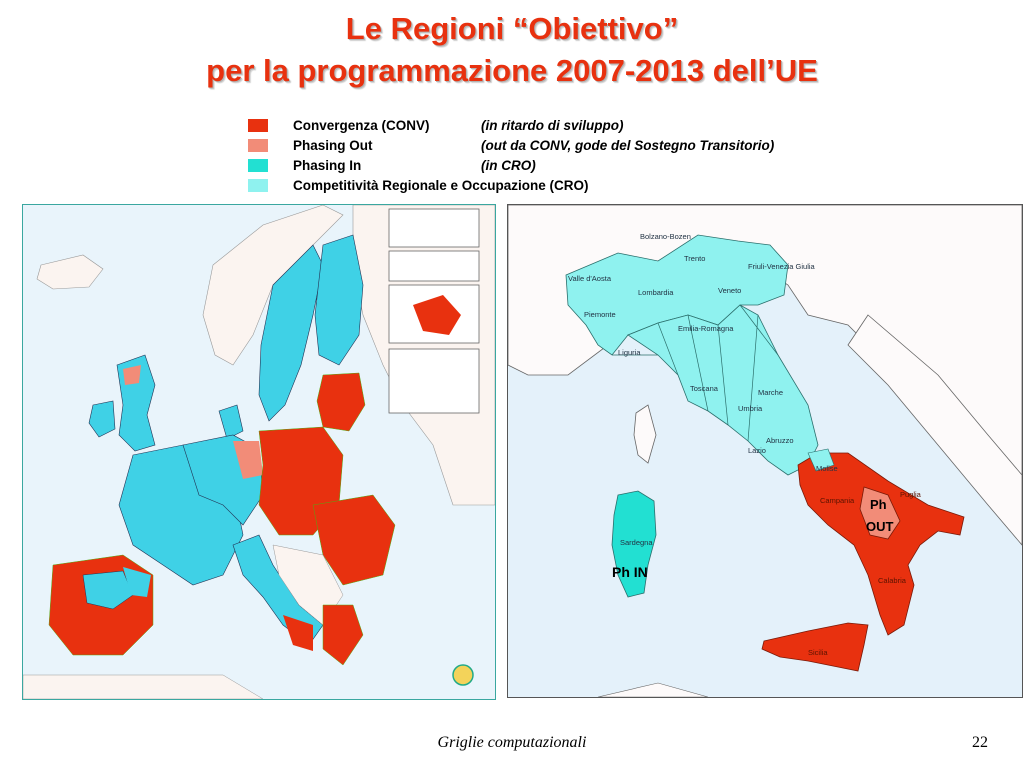 This screenshot has height=768, width=1024. What do you see at coordinates (880, 526) in the screenshot?
I see `ph-out-label-line2: OUT` at bounding box center [880, 526].